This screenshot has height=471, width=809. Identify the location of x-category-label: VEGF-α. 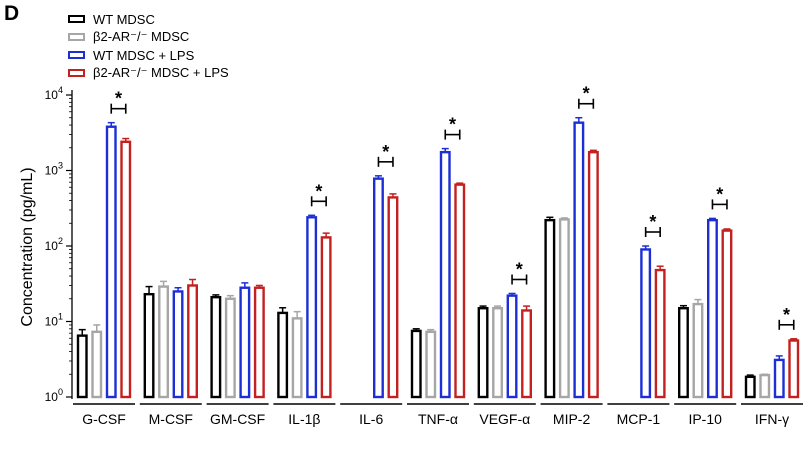
(504, 419).